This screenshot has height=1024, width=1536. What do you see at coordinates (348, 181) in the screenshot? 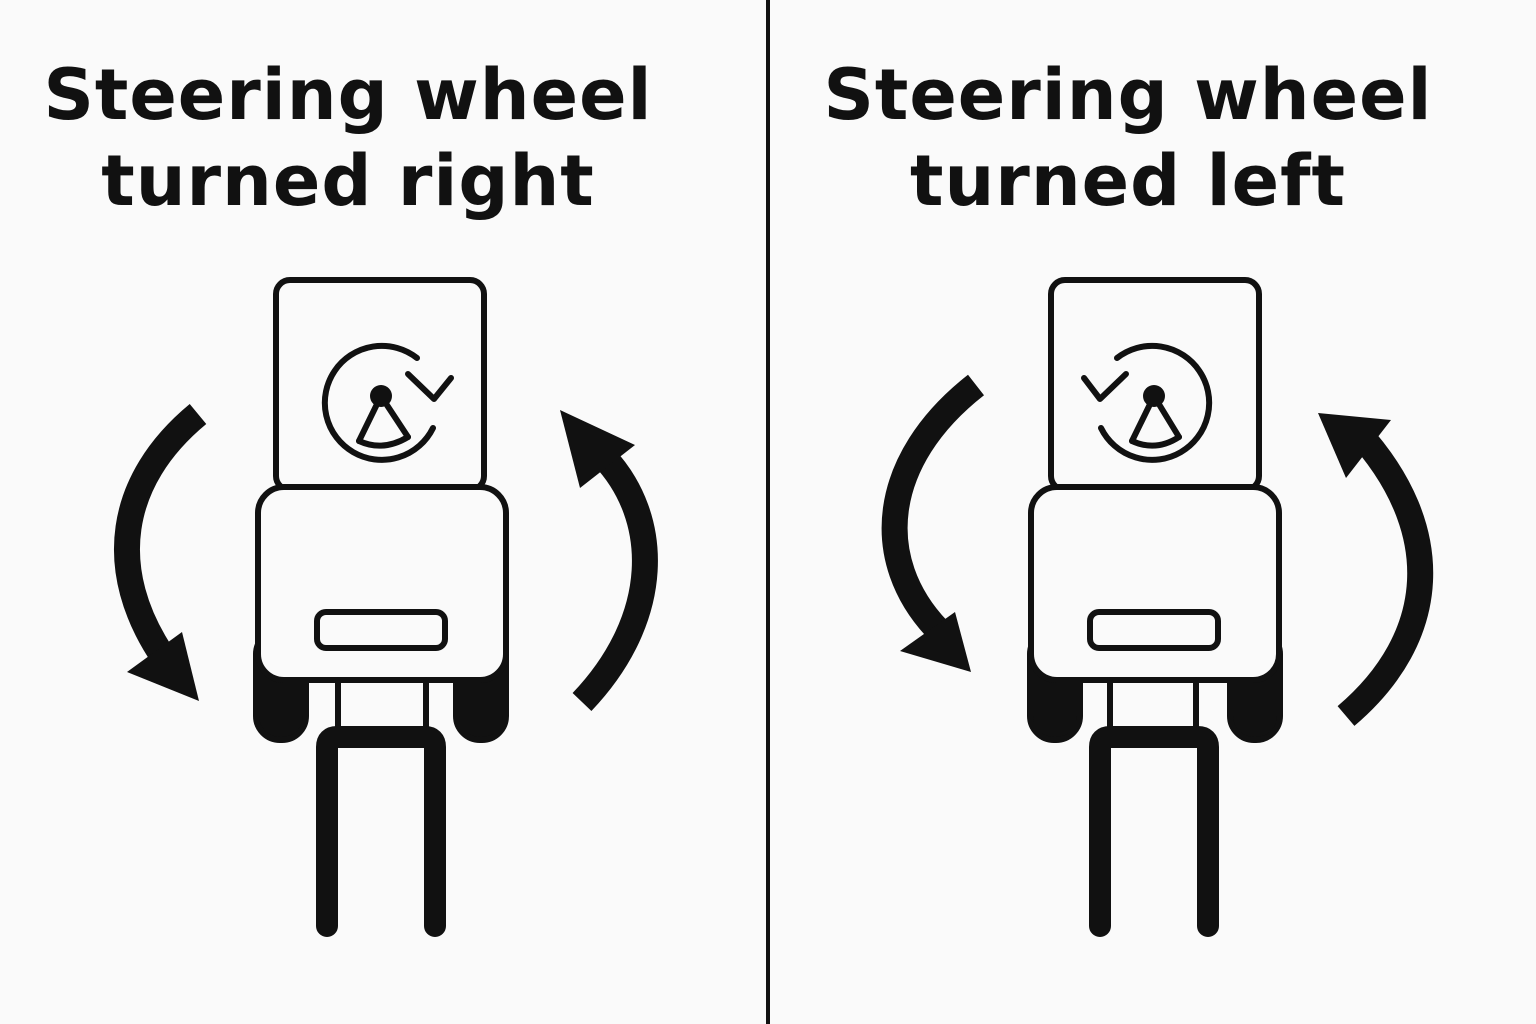
I see `title-line-2: turned right` at bounding box center [348, 181].